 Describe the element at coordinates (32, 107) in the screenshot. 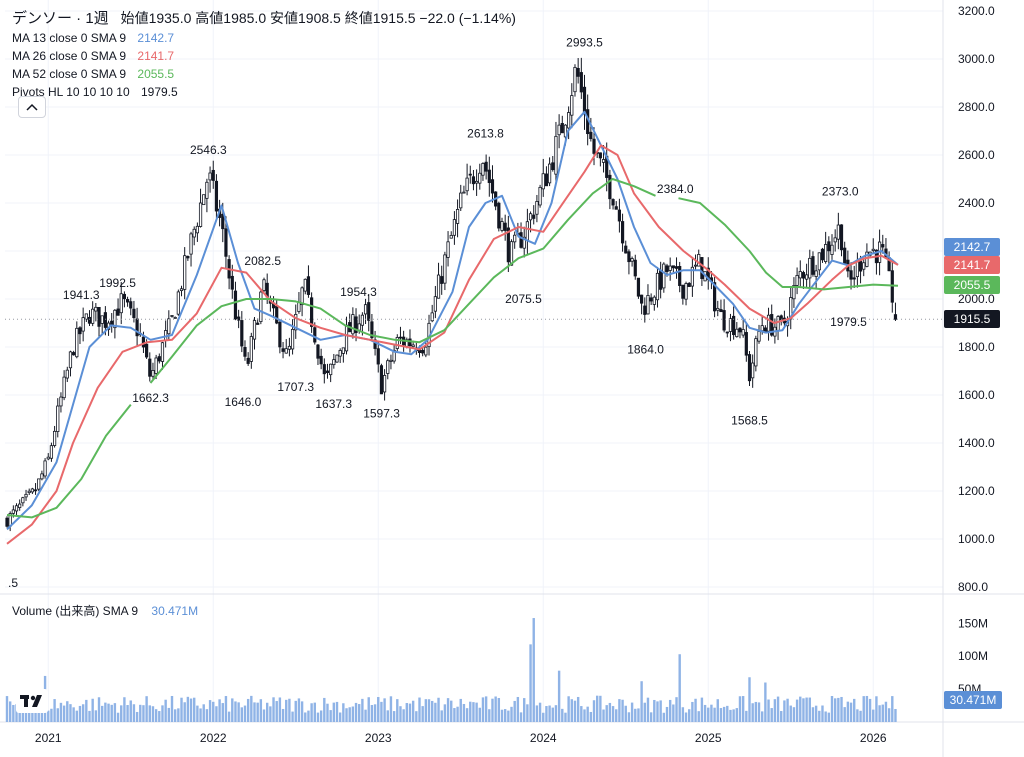

I see `collapse-legend-button` at that location.